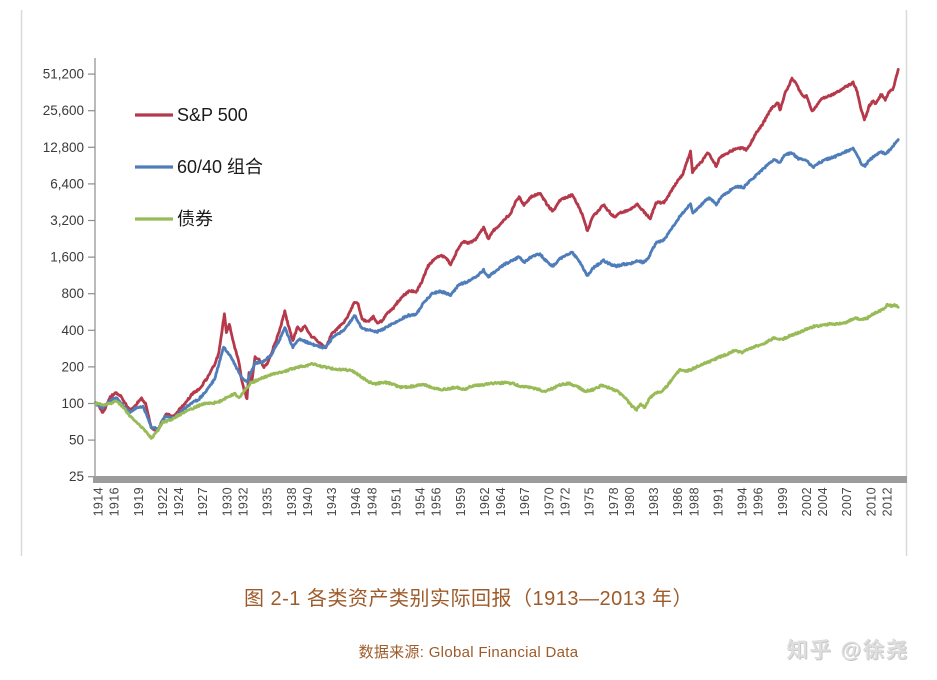 The width and height of the screenshot is (937, 680). Describe the element at coordinates (244, 501) in the screenshot. I see `x-axis-label: 1932` at that location.